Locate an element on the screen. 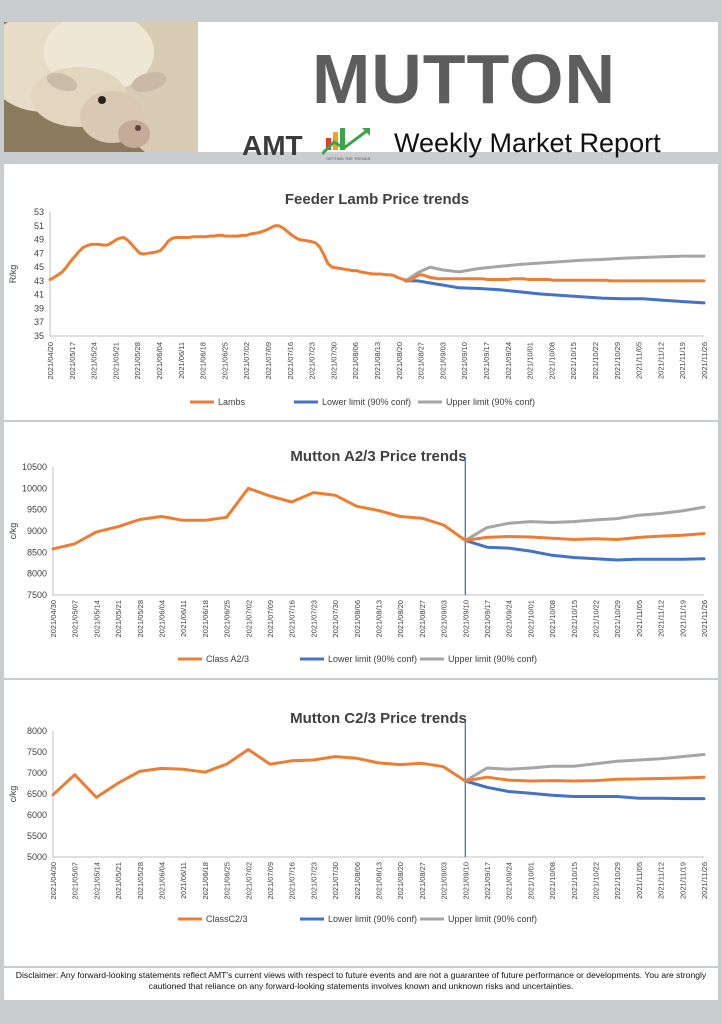 This screenshot has height=1024, width=722. y-tick-label: 6000 is located at coordinates (37, 815).